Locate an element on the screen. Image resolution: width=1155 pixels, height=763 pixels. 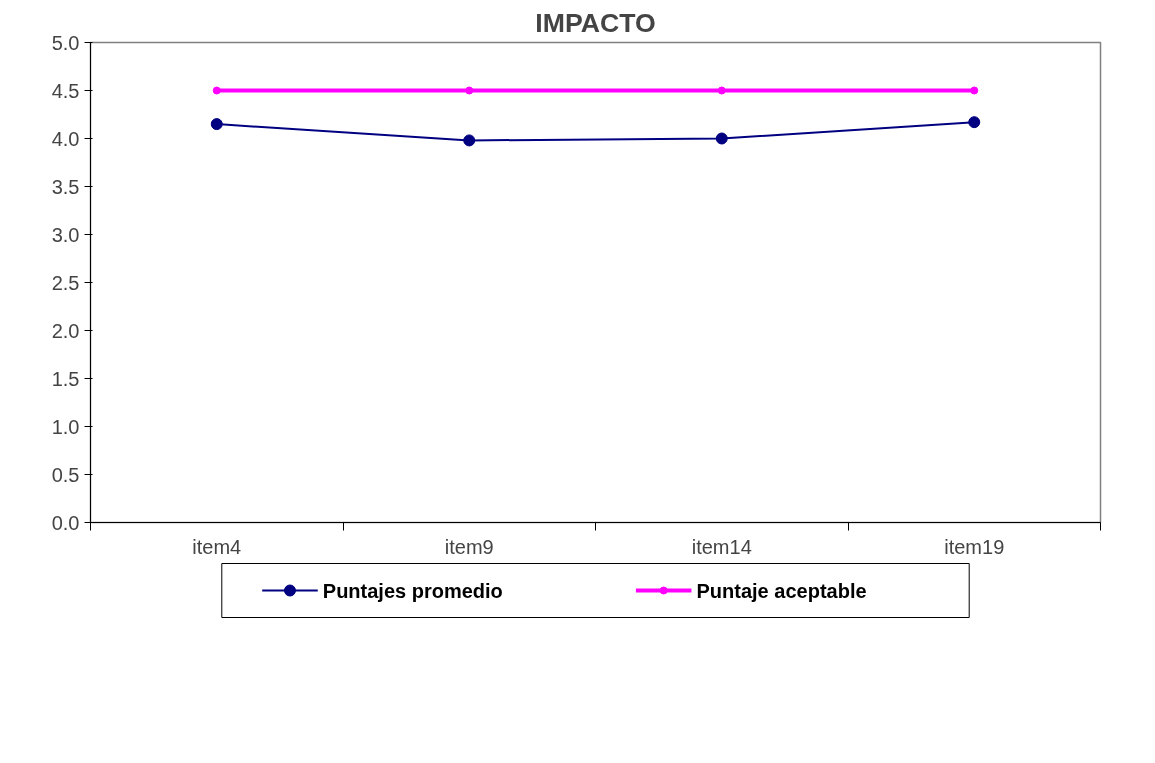
y-tick-label: 2.5 is located at coordinates (65, 282).